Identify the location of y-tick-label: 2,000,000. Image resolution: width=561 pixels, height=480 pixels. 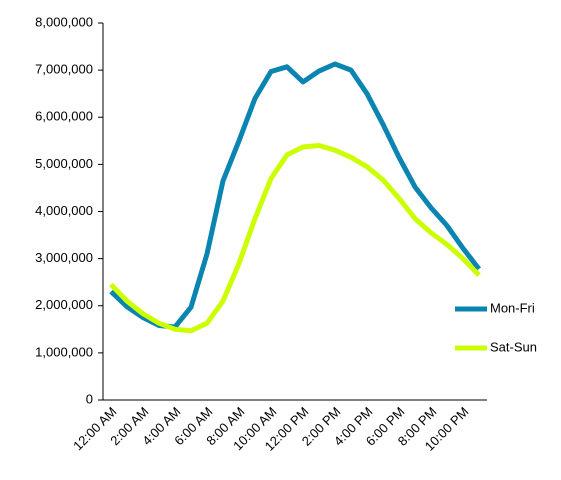
(64, 304).